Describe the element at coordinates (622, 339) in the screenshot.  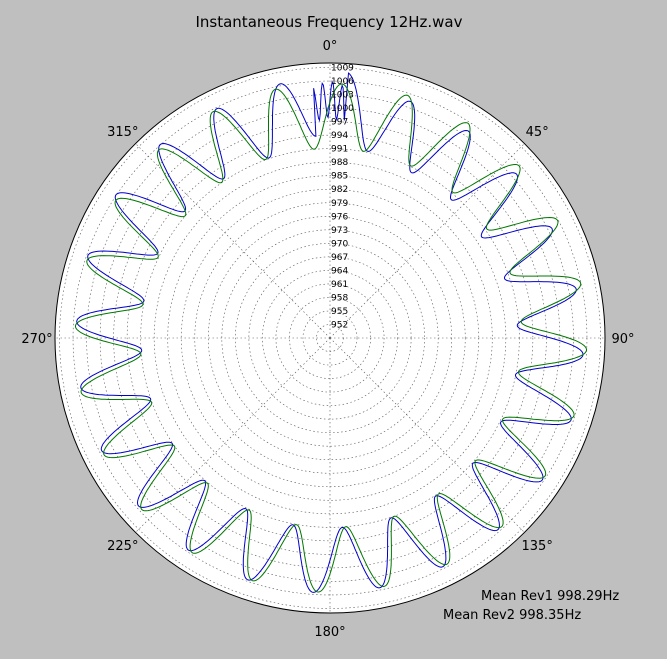
I see `angle-tick-label: 90°` at that location.